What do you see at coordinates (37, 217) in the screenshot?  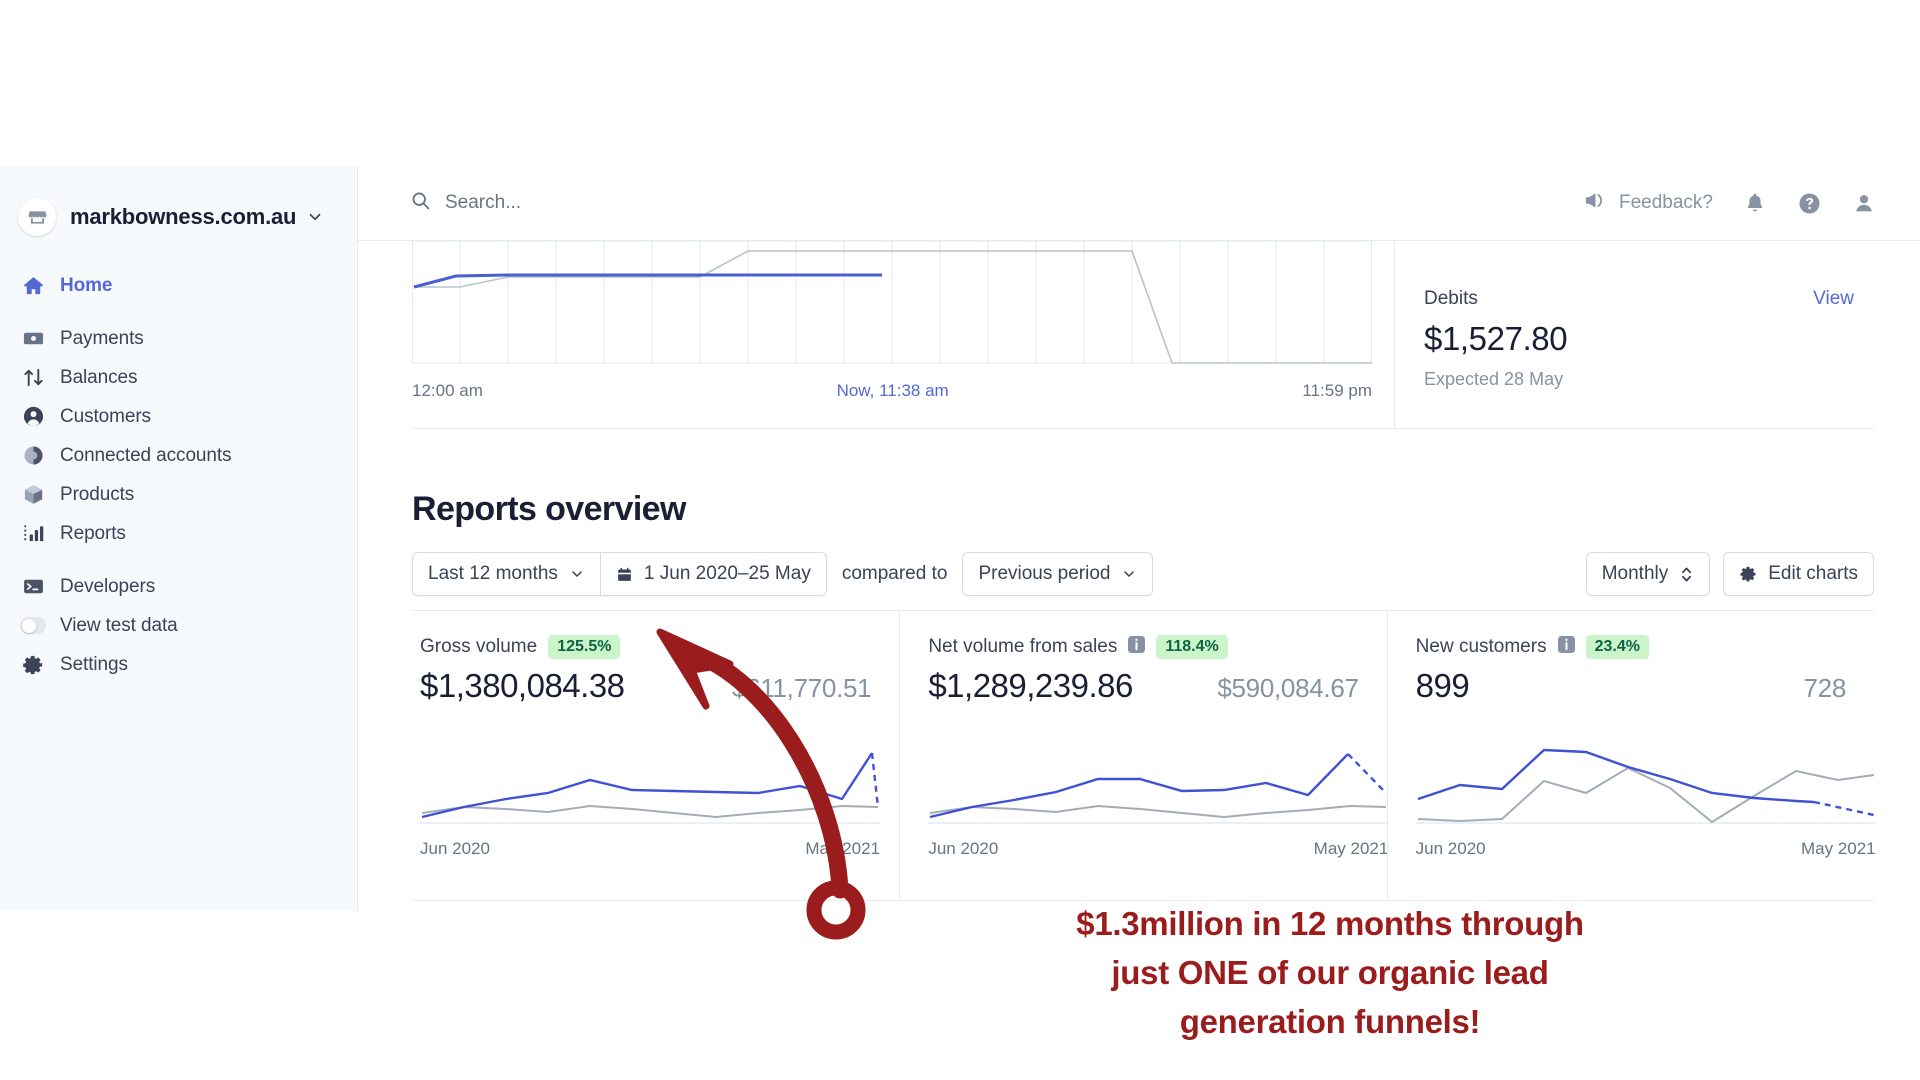 I see `store-icon` at bounding box center [37, 217].